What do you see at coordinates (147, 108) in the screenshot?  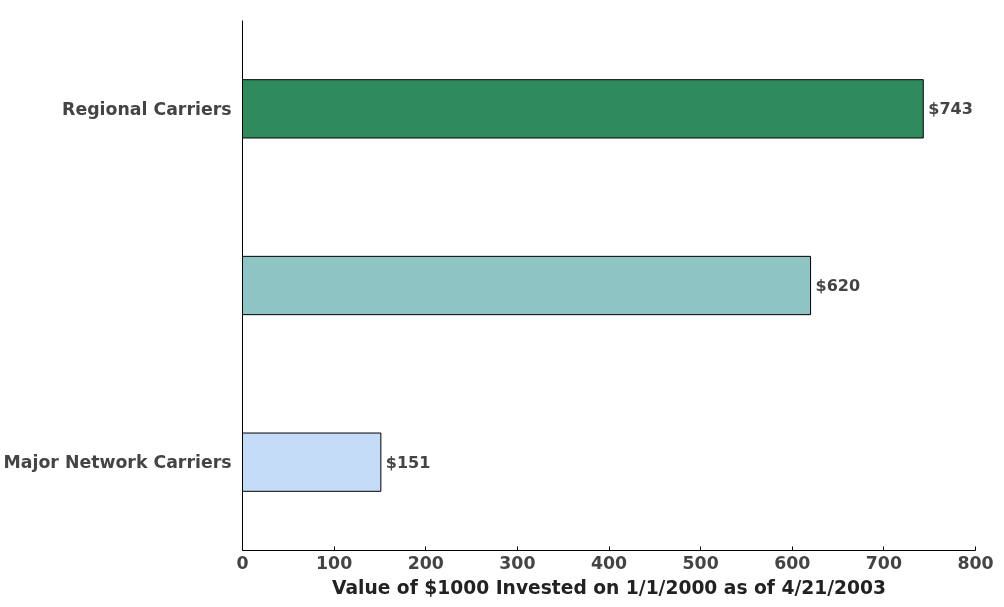 I see `y-tick-label: Regional Carriers` at bounding box center [147, 108].